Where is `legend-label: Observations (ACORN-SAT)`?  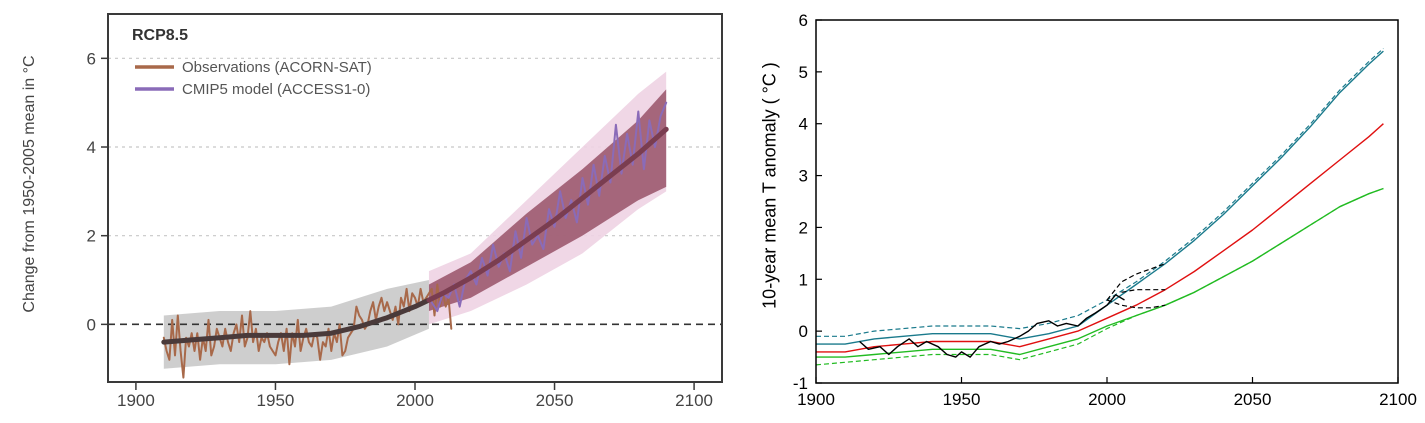 legend-label: Observations (ACORN-SAT) is located at coordinates (277, 67).